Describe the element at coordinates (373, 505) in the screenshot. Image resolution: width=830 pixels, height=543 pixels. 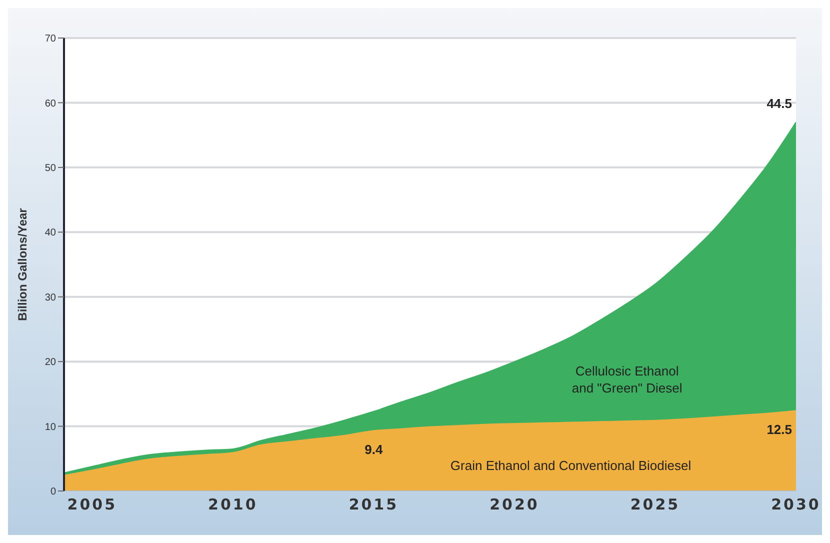
I see `x-tick-label: 2015` at that location.